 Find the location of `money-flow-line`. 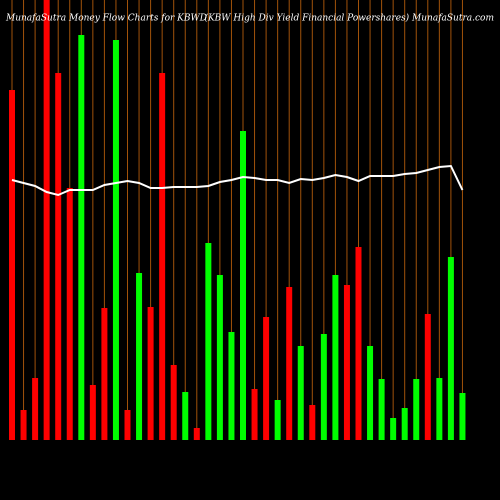

money-flow-line is located at coordinates (237, 180).